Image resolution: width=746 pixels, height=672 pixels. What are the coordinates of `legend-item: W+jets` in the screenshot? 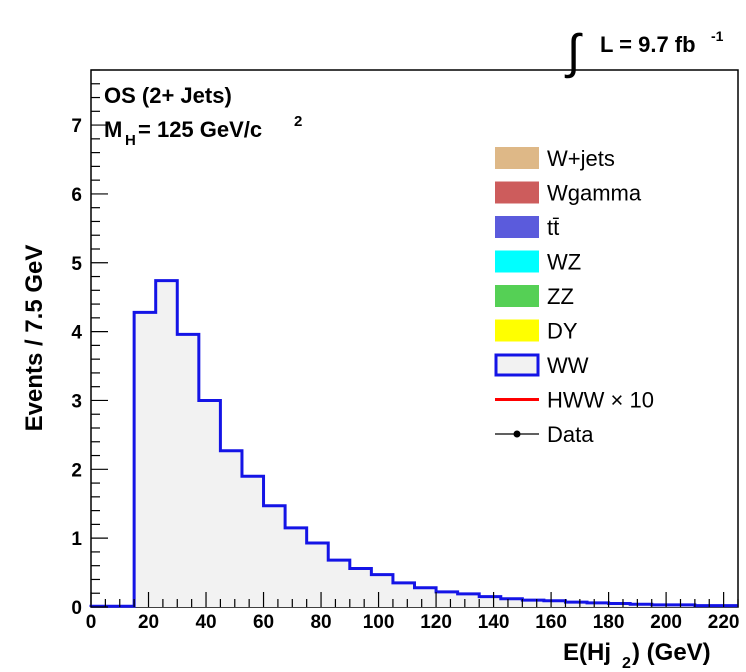 It's located at (555, 158).